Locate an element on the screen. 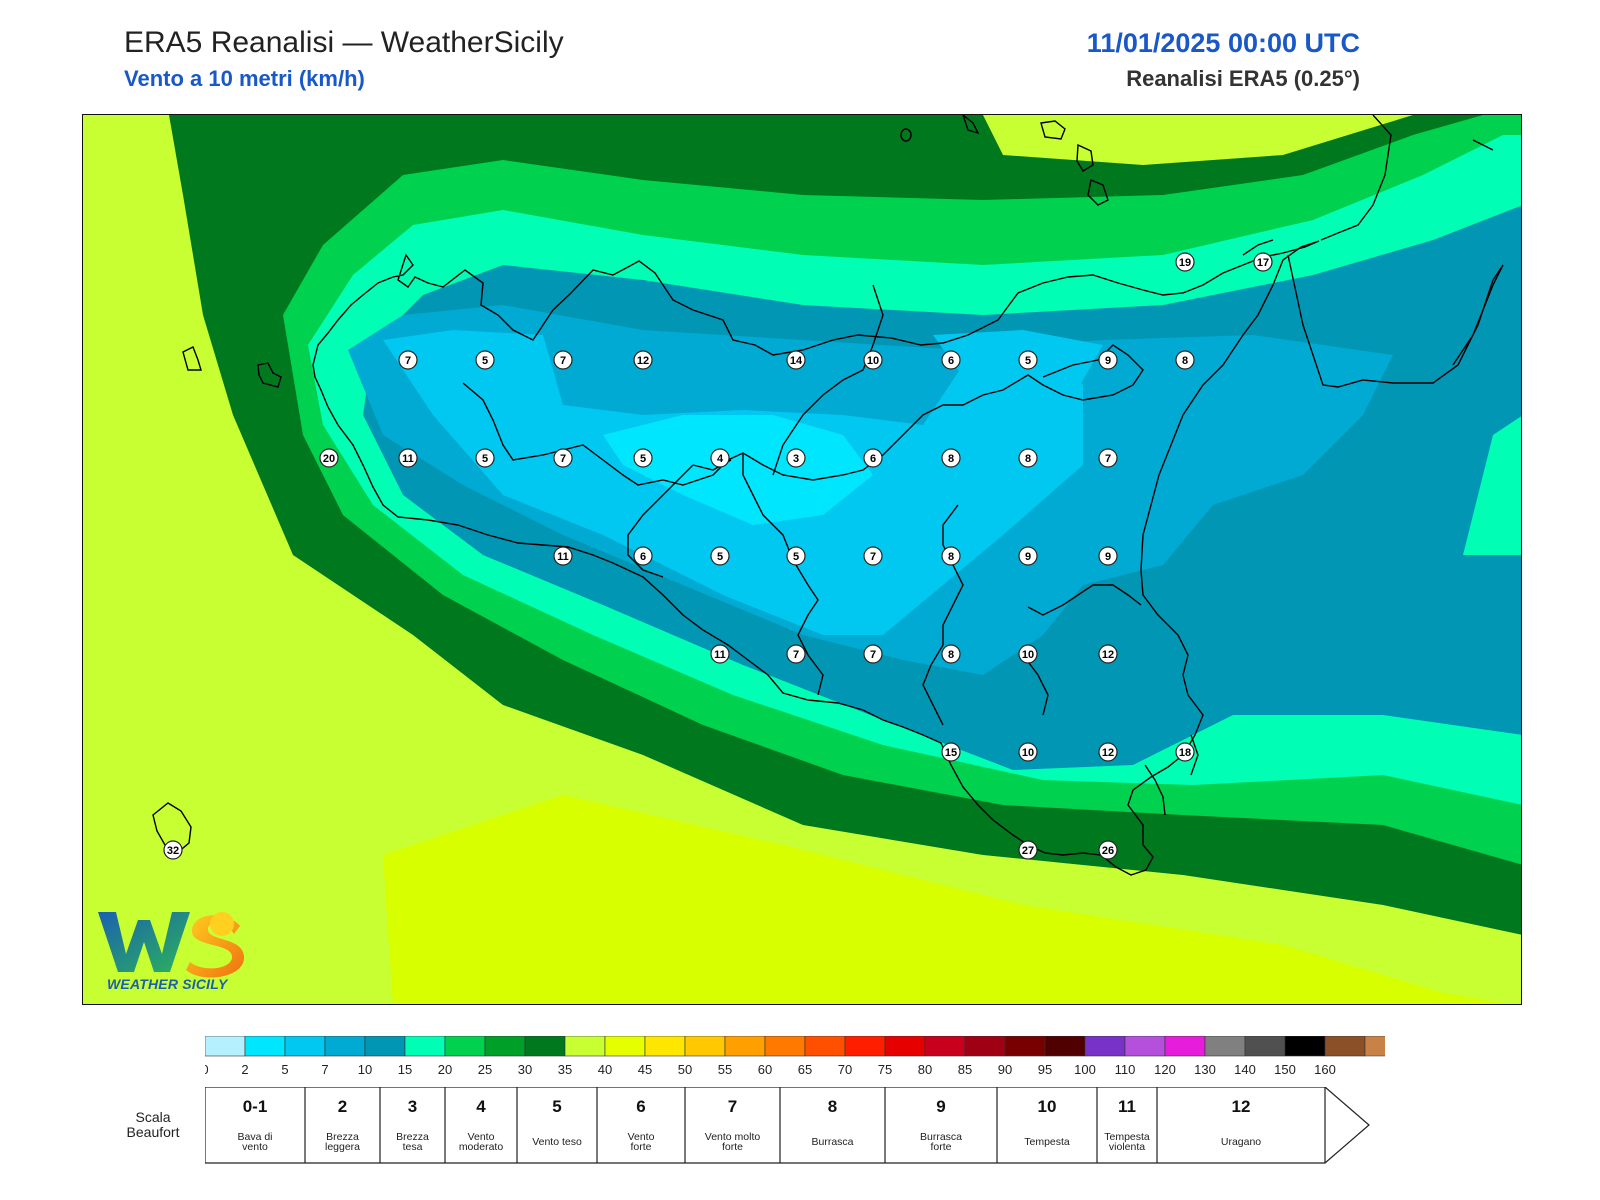 This screenshot has width=1600, height=1200. station-marker: 17 is located at coordinates (1263, 262).